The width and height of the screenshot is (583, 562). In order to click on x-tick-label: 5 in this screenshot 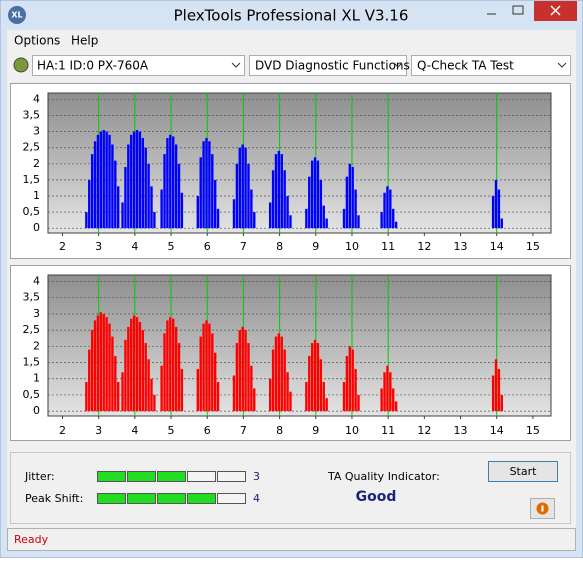, I will do `click(171, 246)`.